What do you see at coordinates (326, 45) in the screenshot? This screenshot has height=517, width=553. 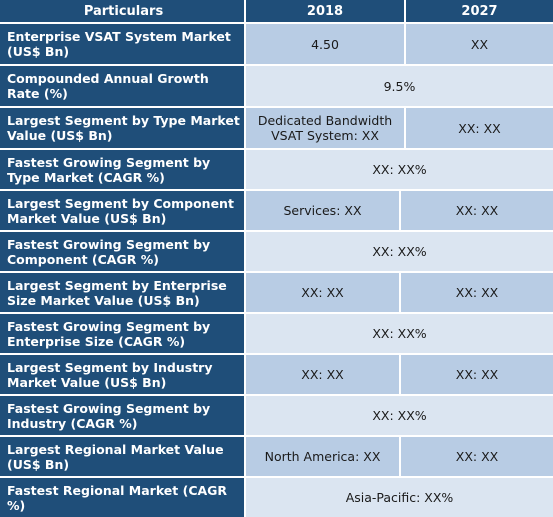 I see `value-2018: 4.50` at bounding box center [326, 45].